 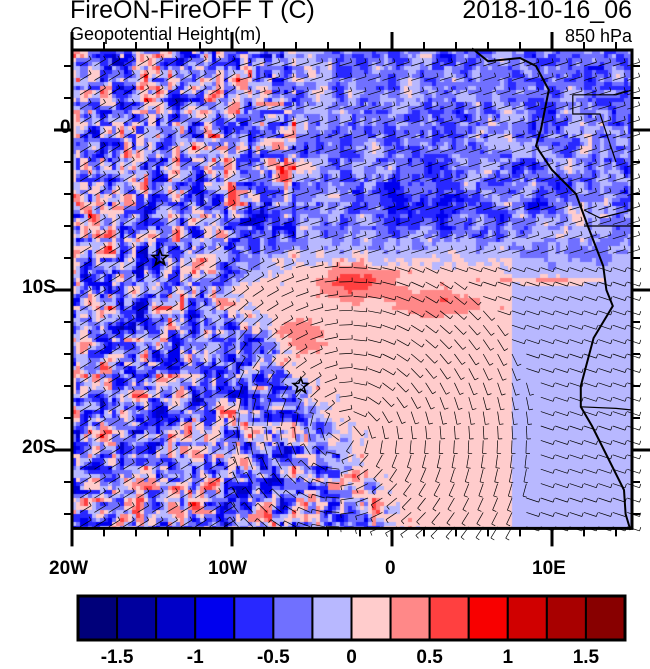 I want to click on colorbar-box, so click(x=527, y=618).